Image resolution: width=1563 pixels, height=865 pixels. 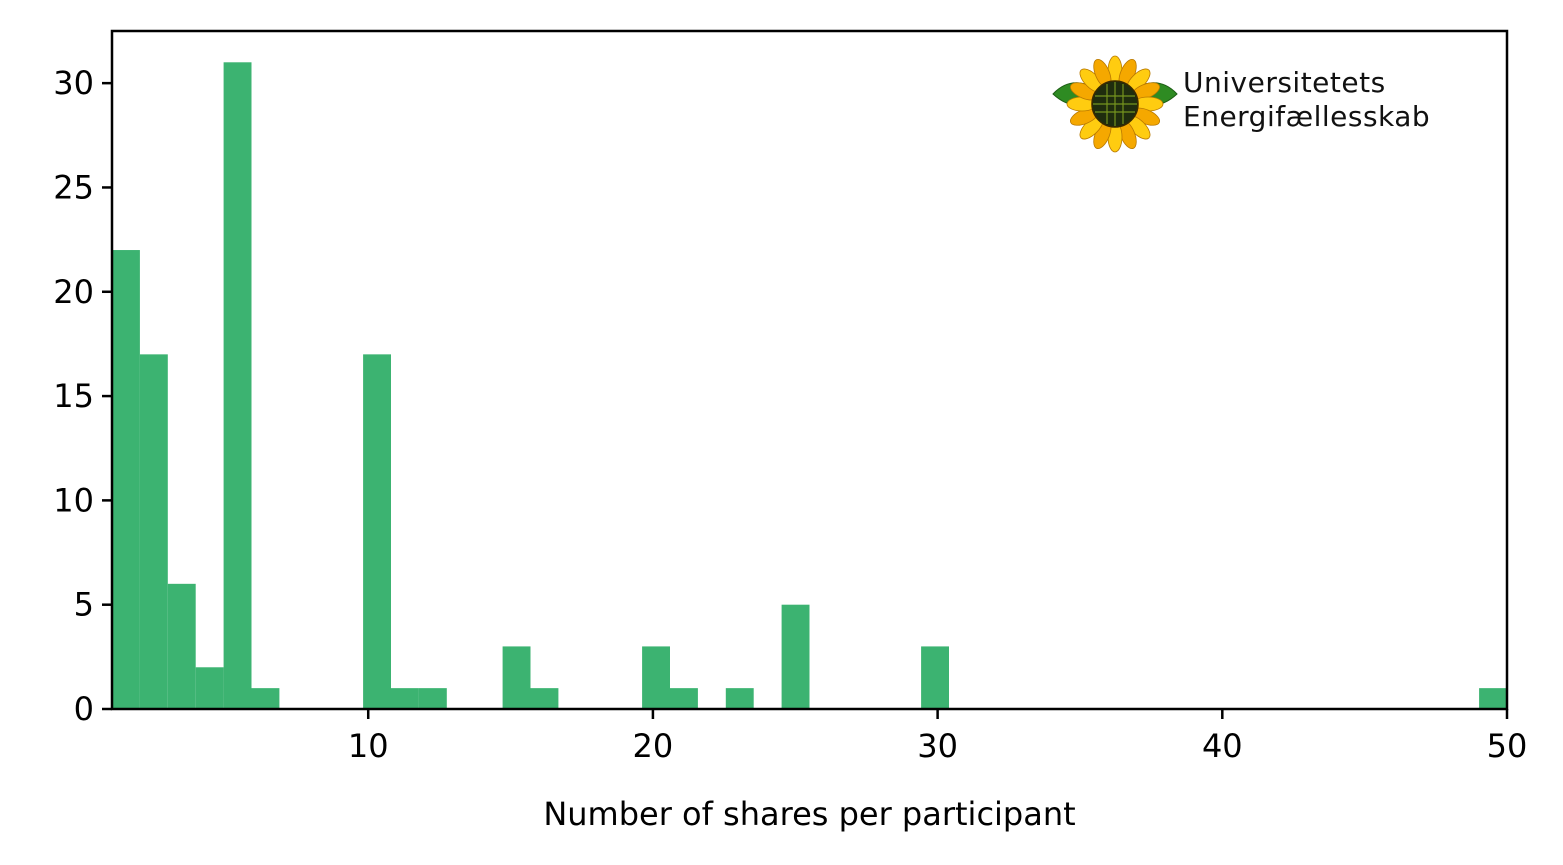 What do you see at coordinates (73, 396) in the screenshot?
I see `y-tick-label: 15` at bounding box center [73, 396].